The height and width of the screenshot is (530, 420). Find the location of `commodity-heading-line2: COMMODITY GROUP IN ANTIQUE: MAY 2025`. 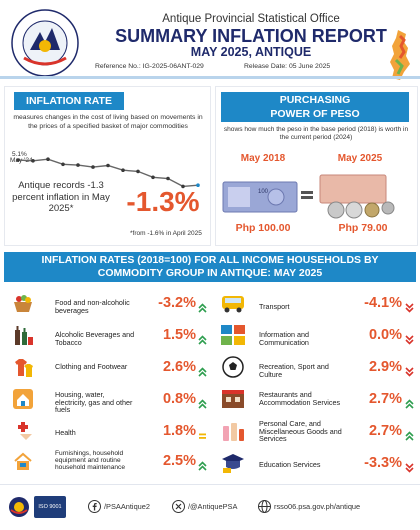

commodity-heading-line2: COMMODITY GROUP IN ANTIQUE: MAY 2025 is located at coordinates (210, 273).